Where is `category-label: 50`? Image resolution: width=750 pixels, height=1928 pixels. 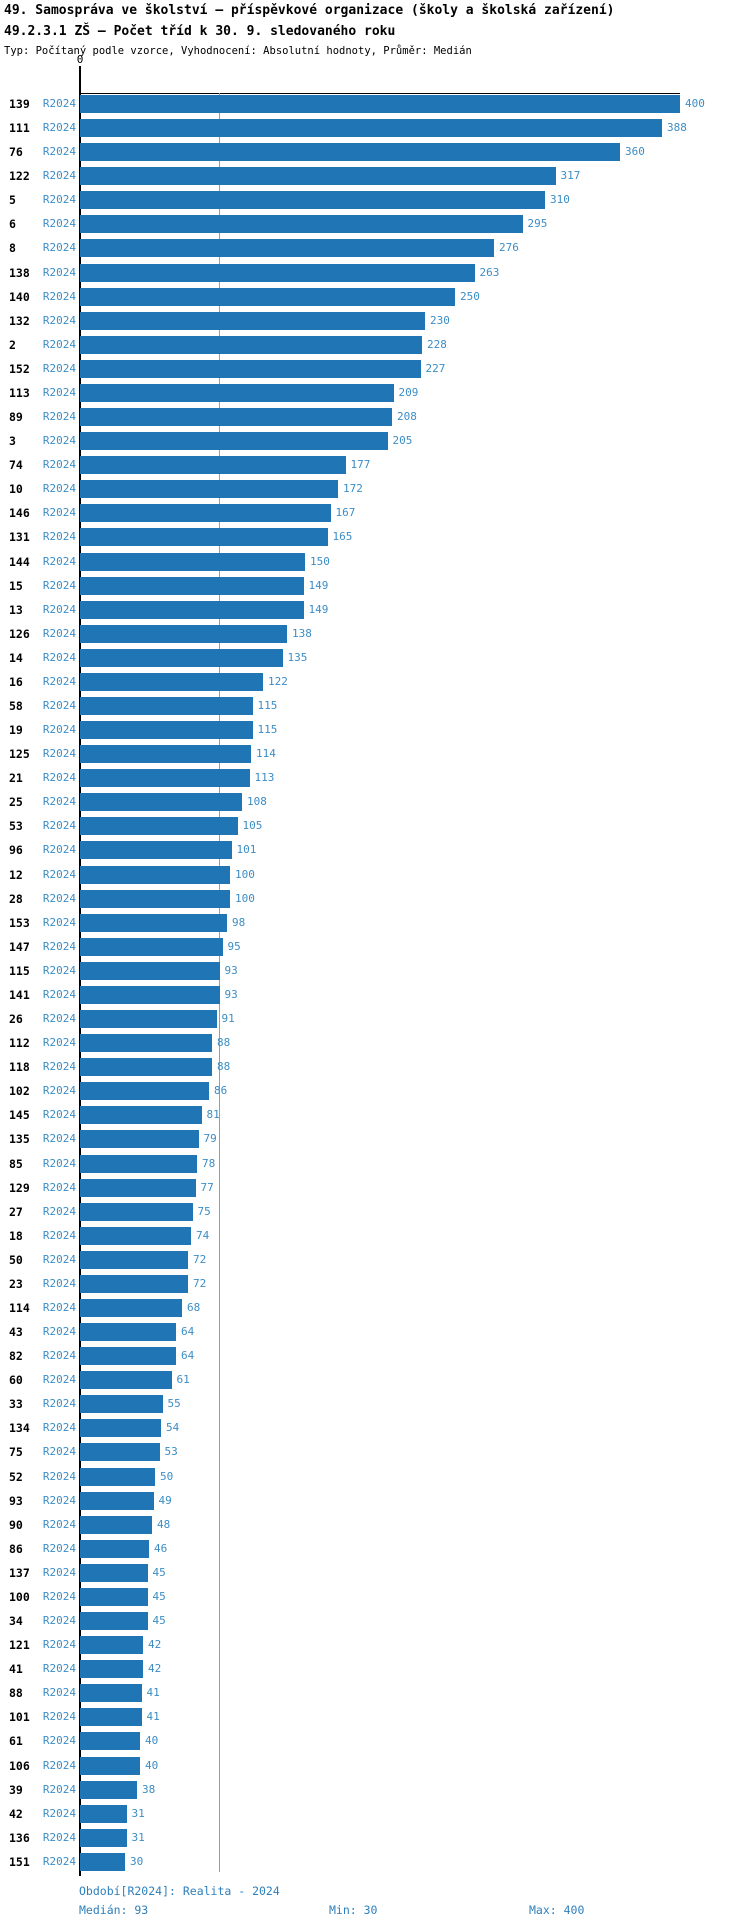
category-label: 50 is located at coordinates (16, 1259).